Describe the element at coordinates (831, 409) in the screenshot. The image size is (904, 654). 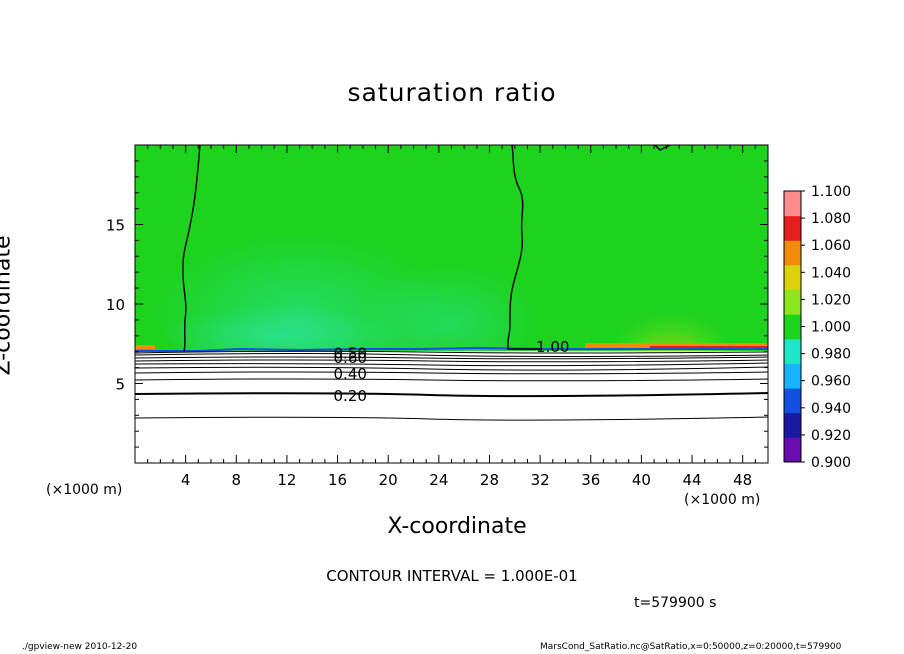
I see `colorbar-label: 0.940` at that location.